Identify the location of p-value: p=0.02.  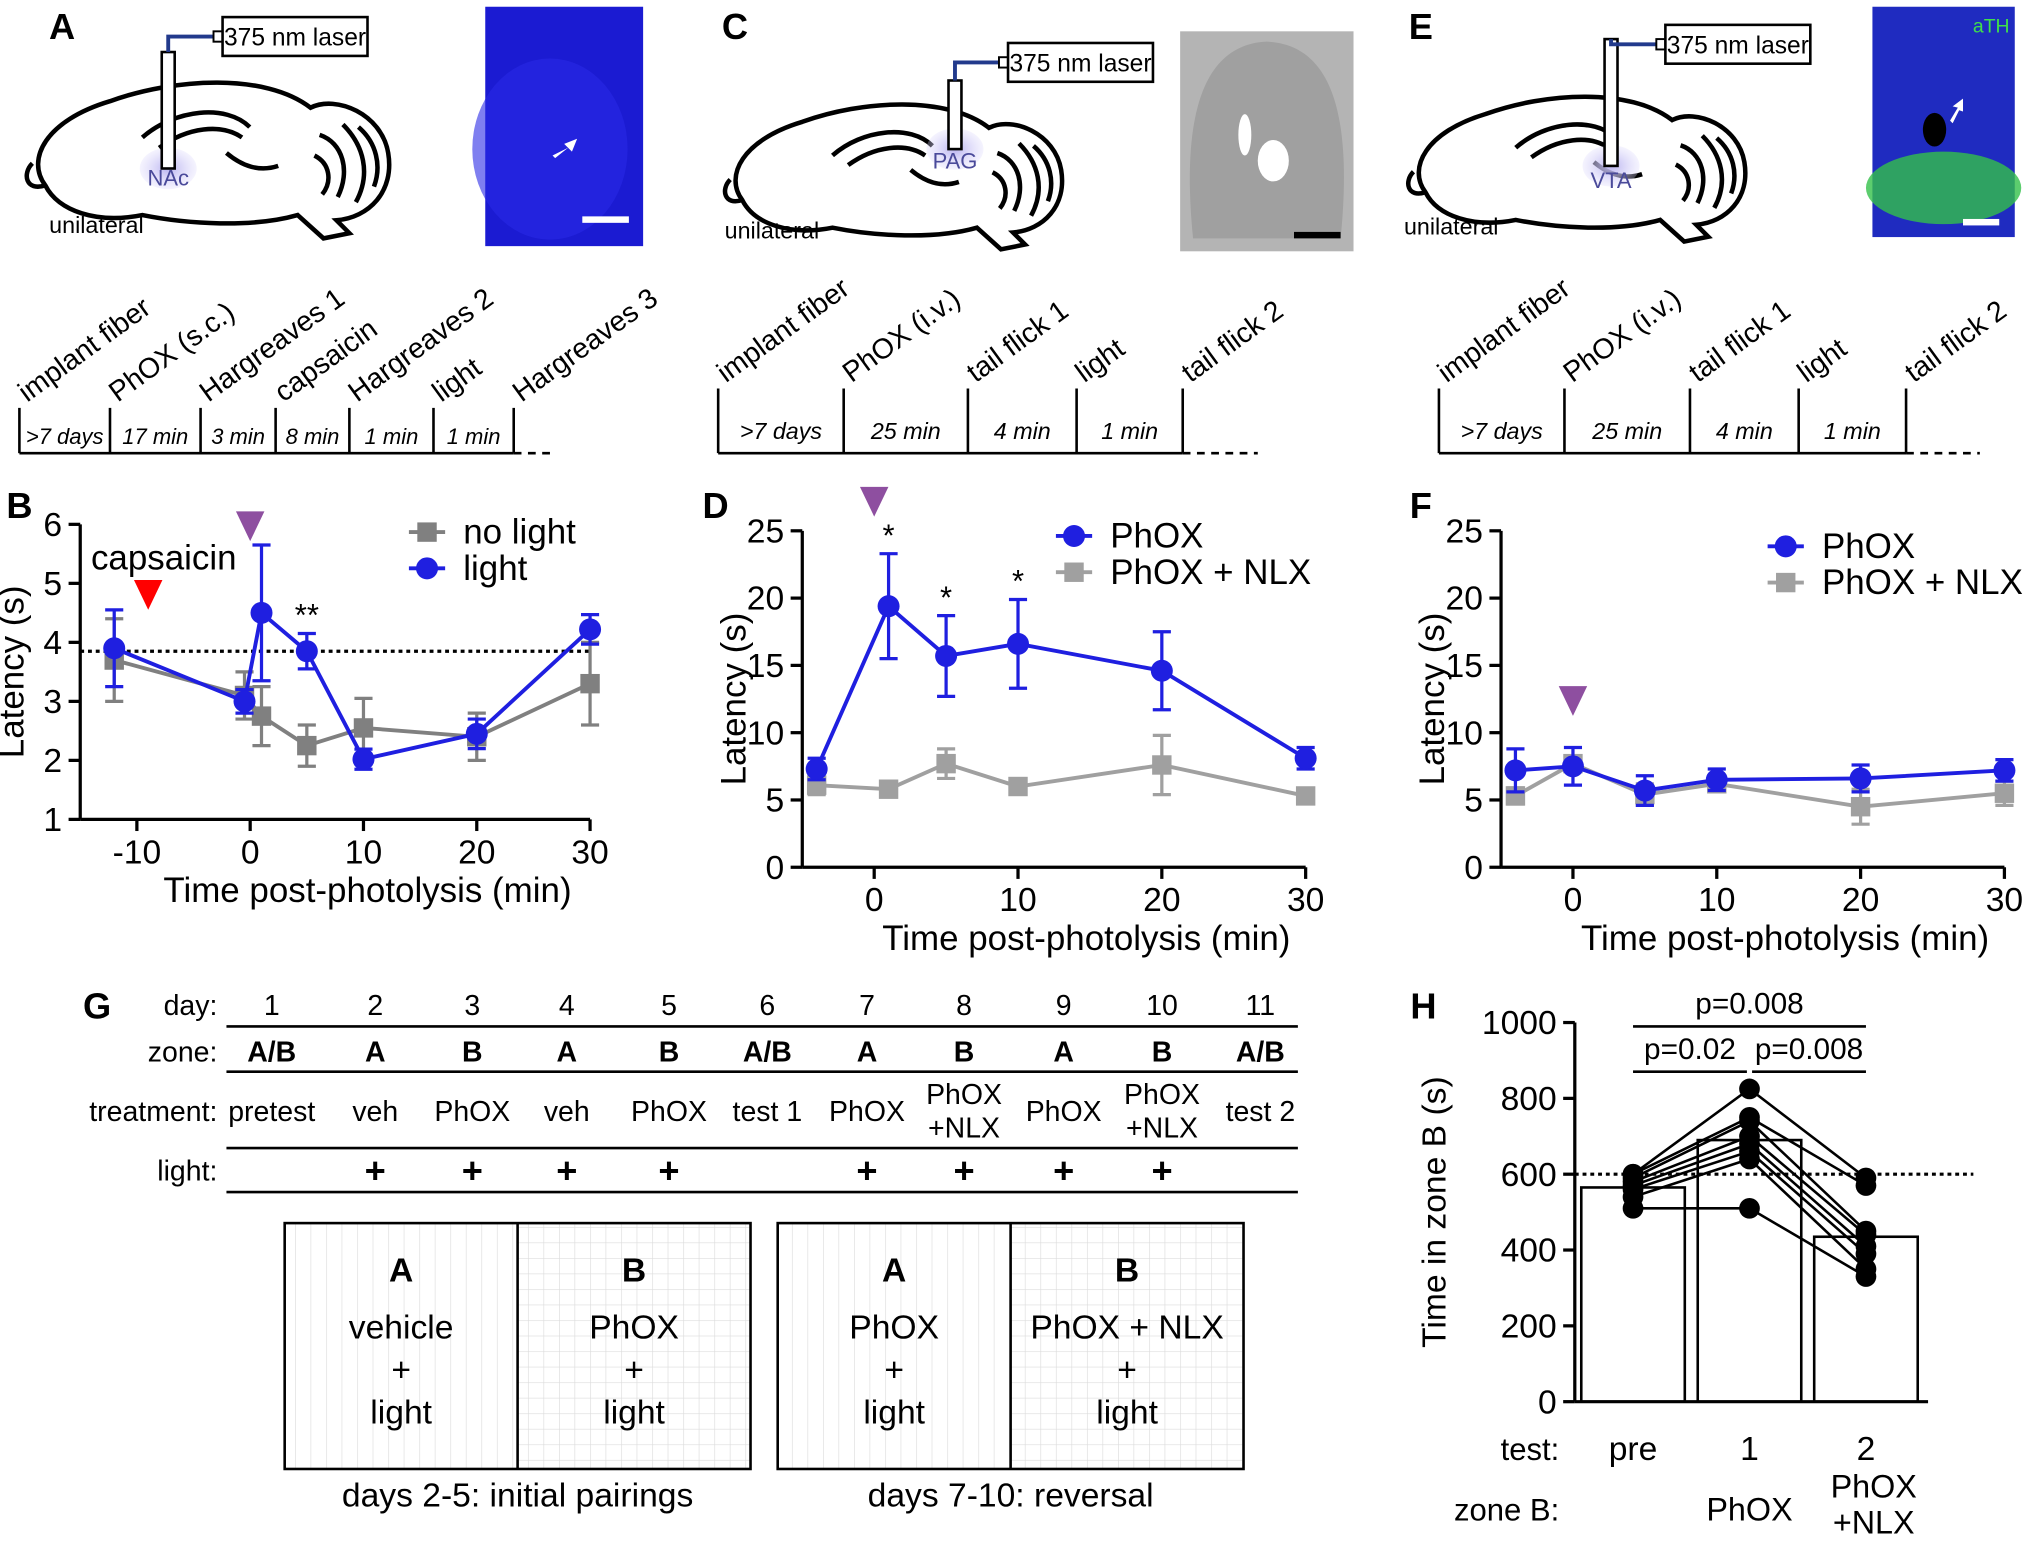
(1690, 1049).